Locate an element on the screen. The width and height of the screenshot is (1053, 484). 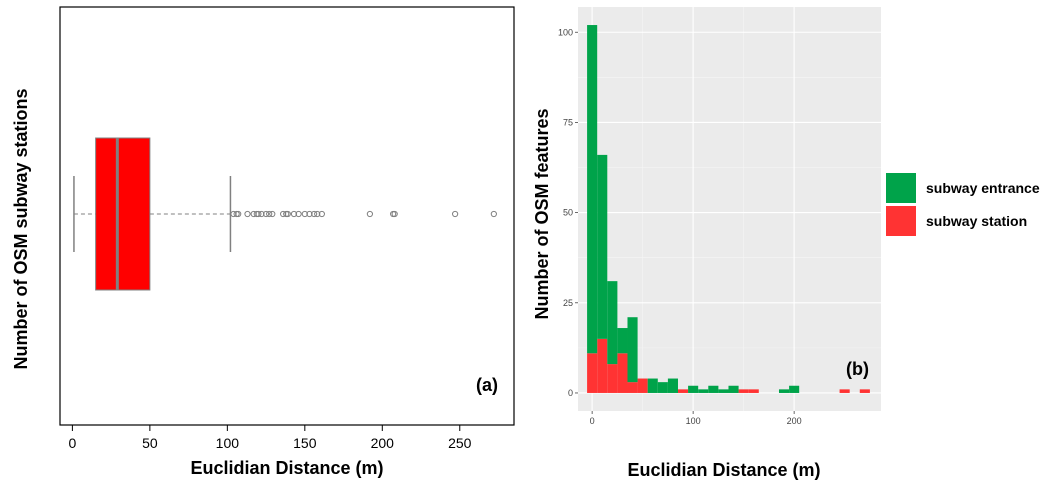
panel-a-box-group is located at coordinates (152, 214).